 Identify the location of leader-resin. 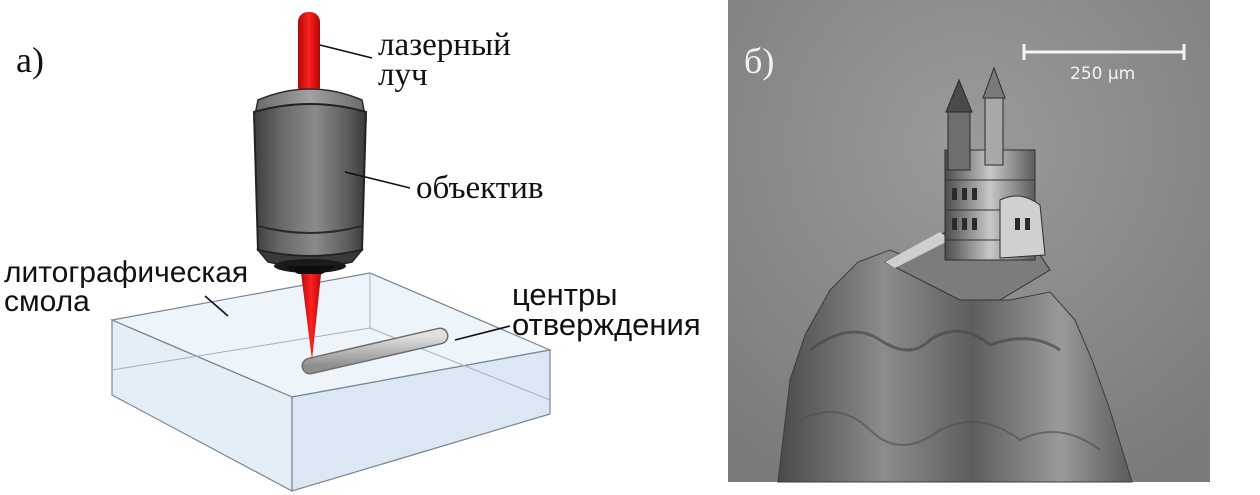
(216, 306).